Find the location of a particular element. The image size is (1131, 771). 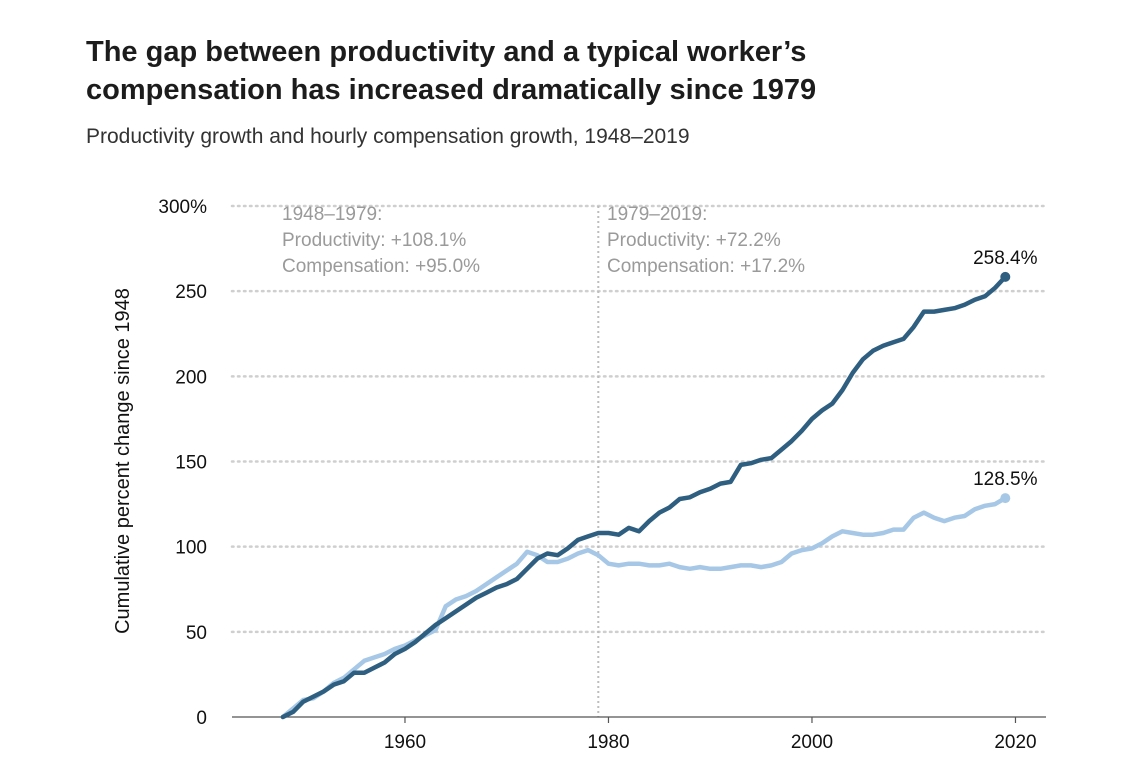

y-axis-label: Cumulative percent change since 1948 is located at coordinates (123, 461).